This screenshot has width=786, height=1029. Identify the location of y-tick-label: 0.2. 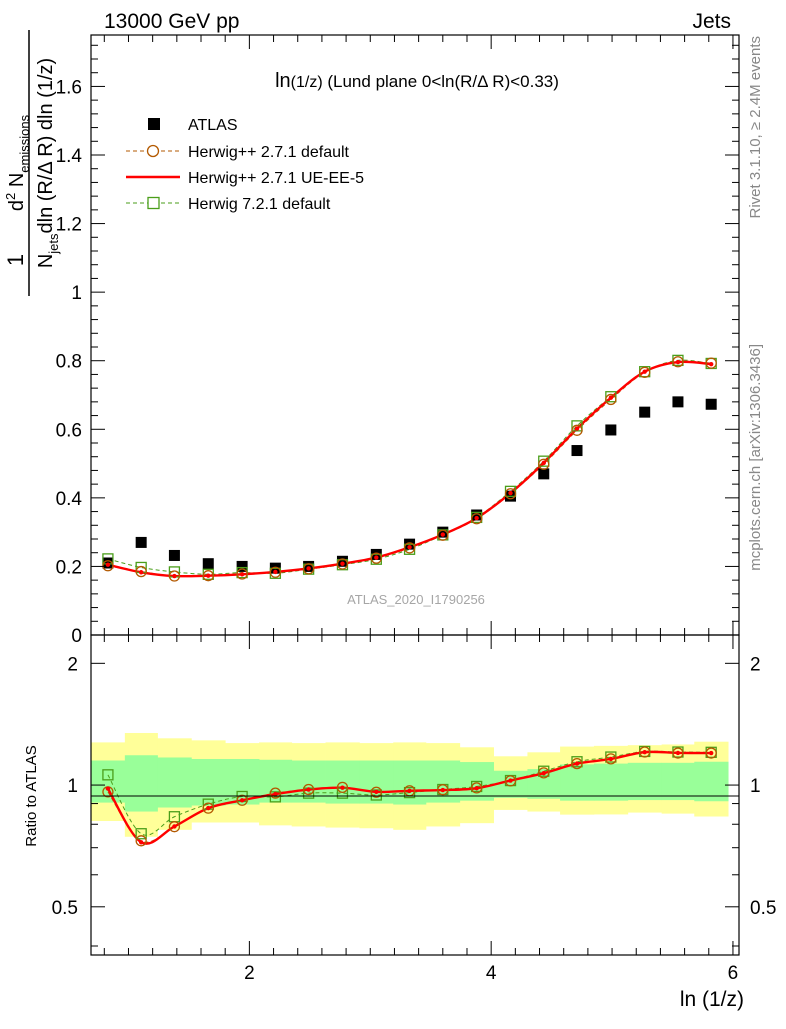
(69, 567).